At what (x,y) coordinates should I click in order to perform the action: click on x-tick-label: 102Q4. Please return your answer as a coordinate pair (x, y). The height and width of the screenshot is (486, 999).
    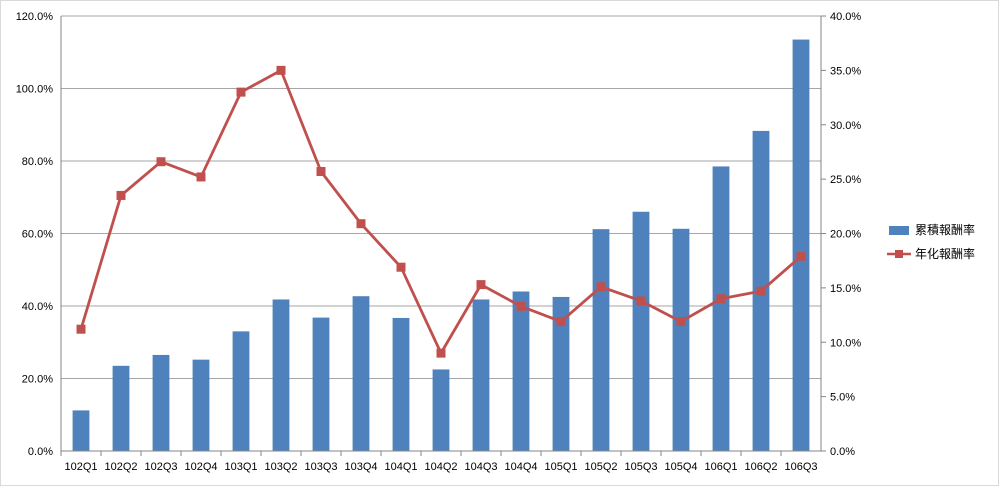
    Looking at the image, I should click on (200, 467).